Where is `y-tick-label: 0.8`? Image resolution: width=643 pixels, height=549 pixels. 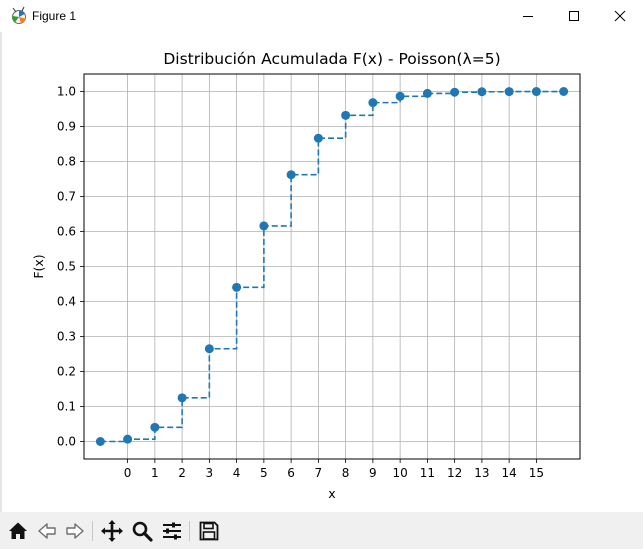
y-tick-label: 0.8 is located at coordinates (66, 162).